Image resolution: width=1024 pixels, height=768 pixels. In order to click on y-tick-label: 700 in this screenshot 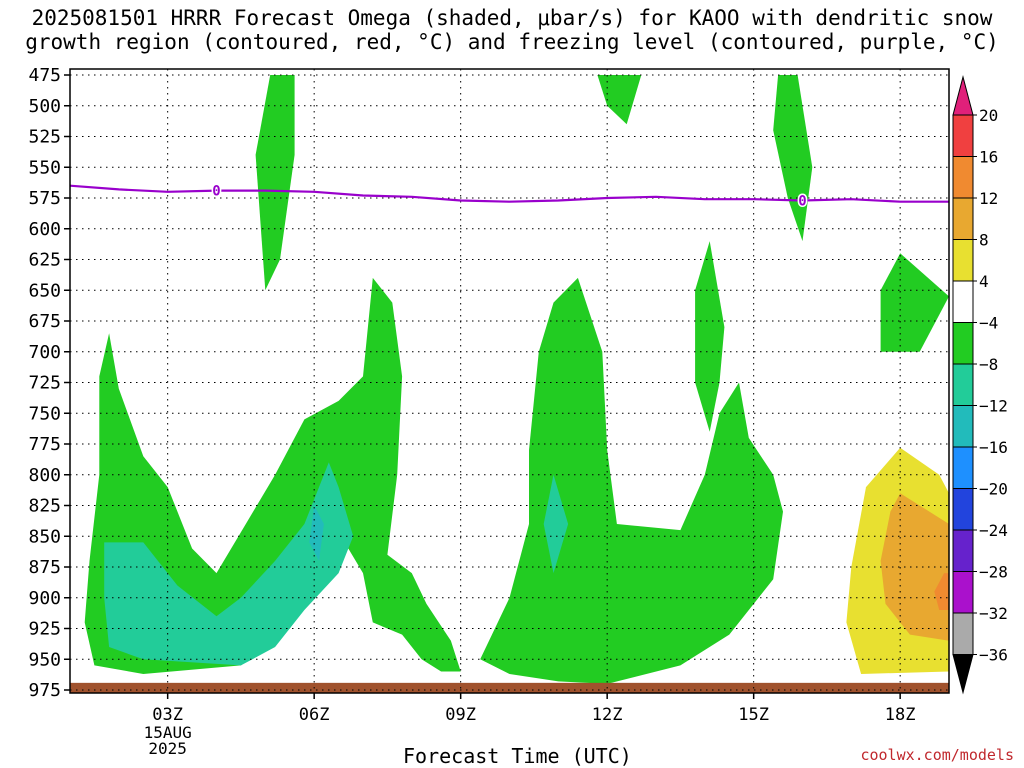, I will do `click(44, 352)`.